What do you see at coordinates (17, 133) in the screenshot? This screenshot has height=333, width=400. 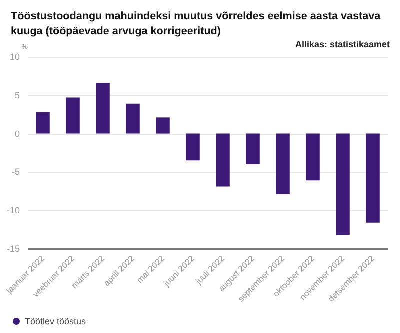 I see `y-tick-label: 0` at bounding box center [17, 133].